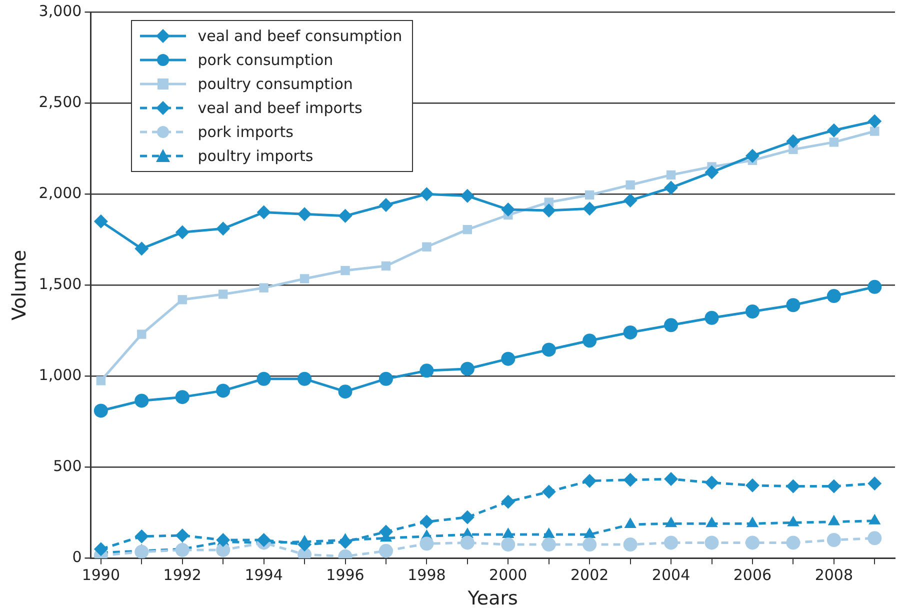  What do you see at coordinates (266, 60) in the screenshot?
I see `legend-label: pork consumption` at bounding box center [266, 60].